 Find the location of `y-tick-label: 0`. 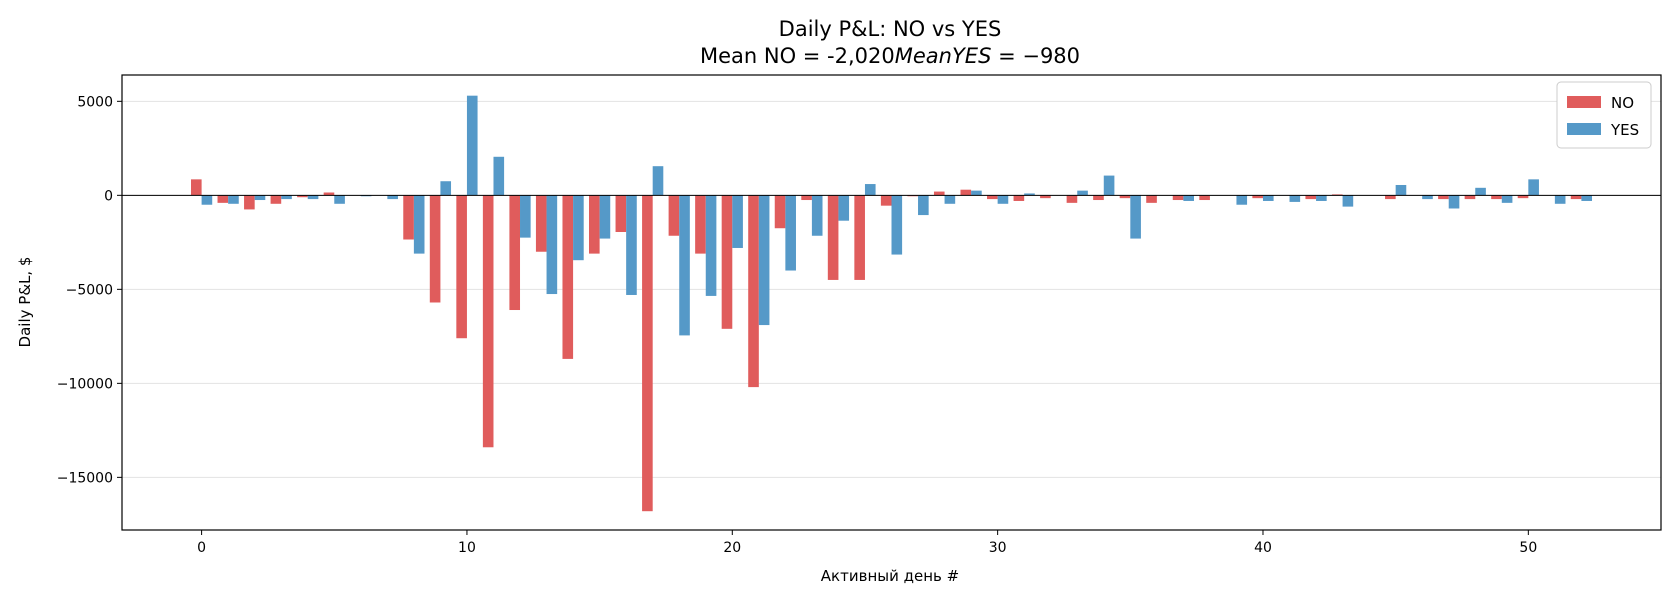

y-tick-label: 0 is located at coordinates (108, 196).